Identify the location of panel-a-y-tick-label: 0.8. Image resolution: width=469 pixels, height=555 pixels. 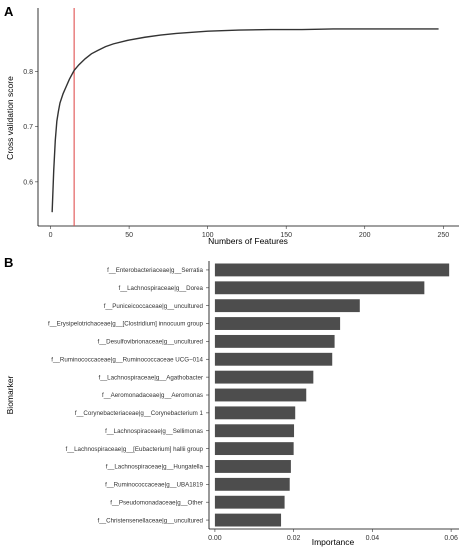
(28, 72).